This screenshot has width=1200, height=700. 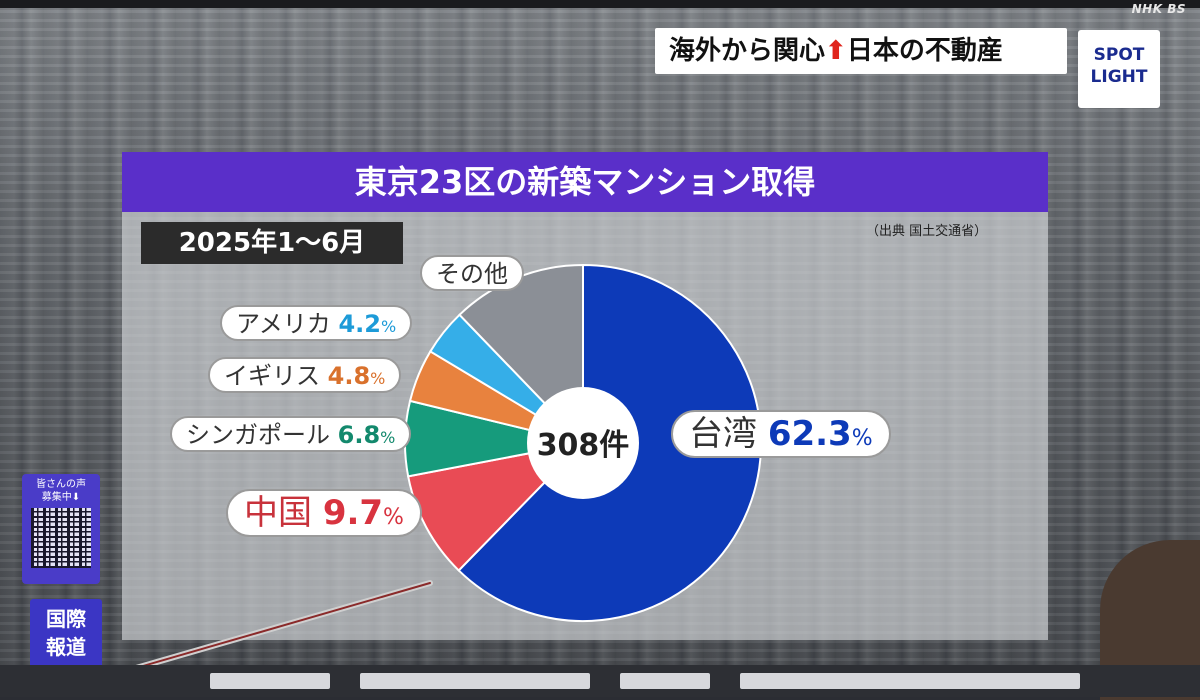 I want to click on headline-box: 海外から関心⬆日本の不動産, so click(x=861, y=51).